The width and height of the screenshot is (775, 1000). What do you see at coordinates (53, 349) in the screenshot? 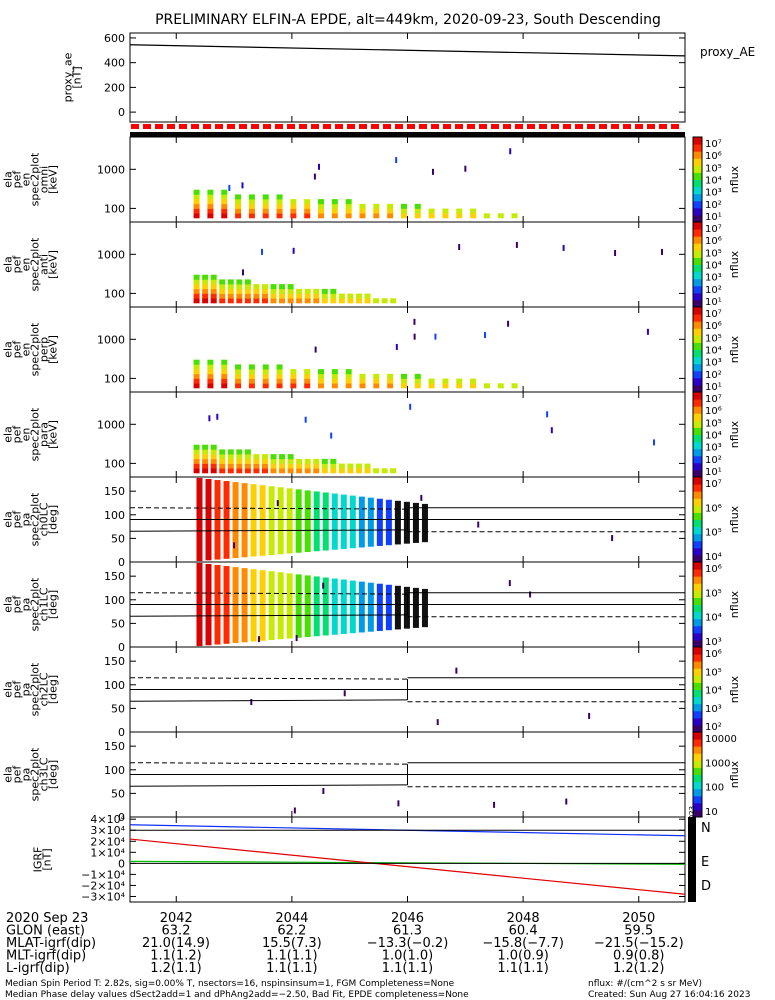
I see `y-axis-label: [keV]` at bounding box center [53, 349].